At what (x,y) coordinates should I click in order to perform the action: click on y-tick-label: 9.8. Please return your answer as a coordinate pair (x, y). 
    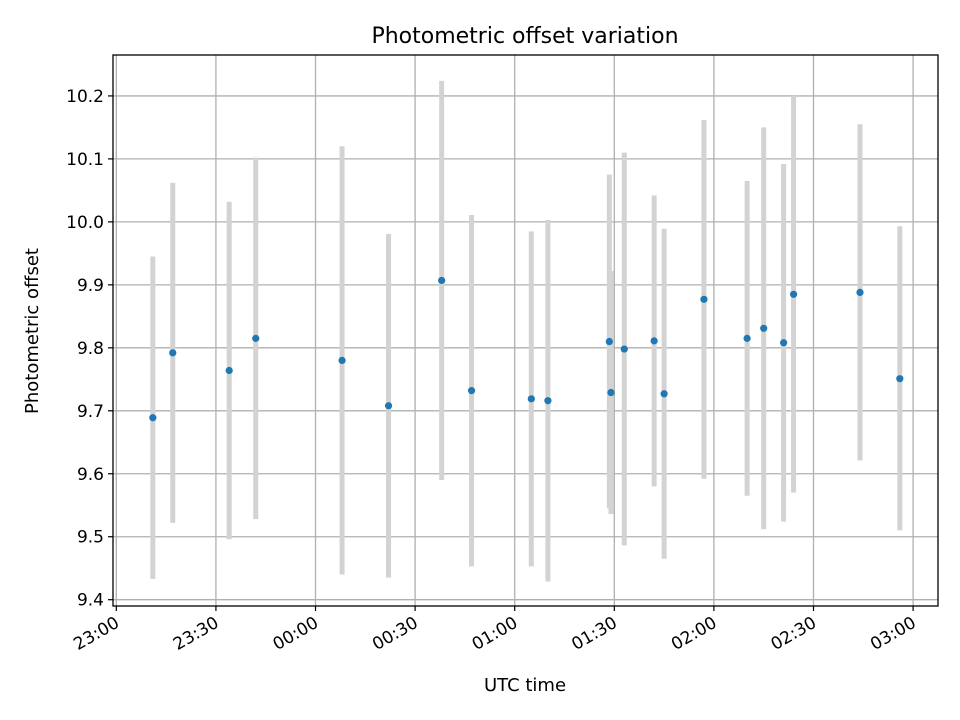
    Looking at the image, I should click on (90, 349).